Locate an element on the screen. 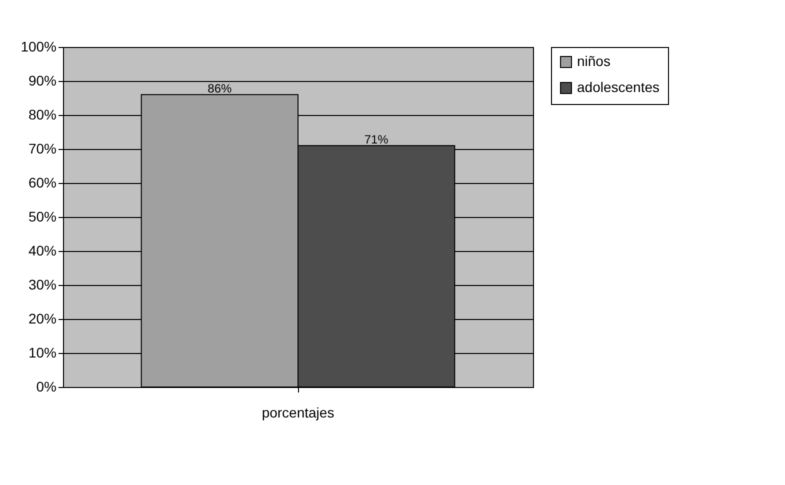 The image size is (785, 485). x-tick-label: porcentajes is located at coordinates (298, 412).